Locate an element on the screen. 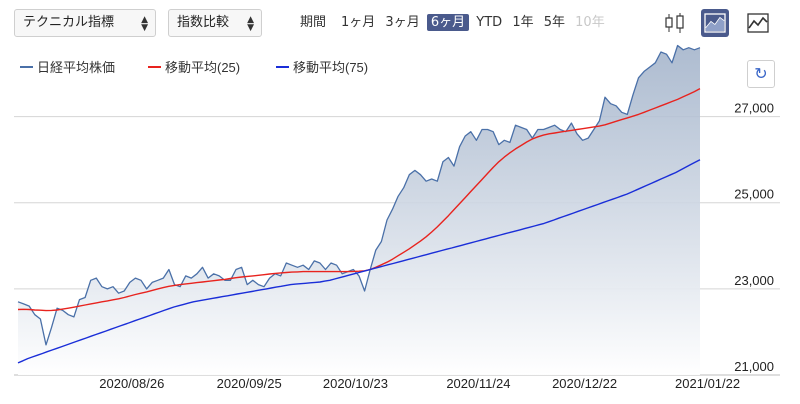 This screenshot has height=404, width=800. index-compare-select: 指数比較 ▲ ▼ is located at coordinates (215, 23).